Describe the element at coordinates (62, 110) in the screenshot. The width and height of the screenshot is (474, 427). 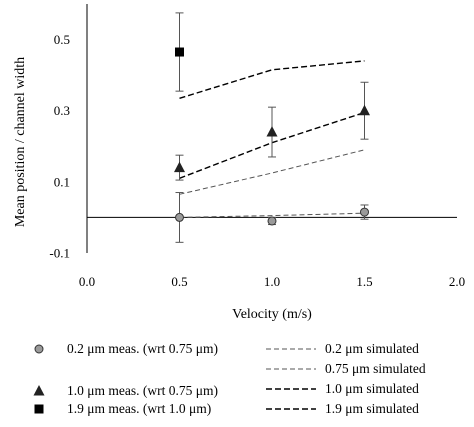
I see `y-tick-label: 0.3` at that location.